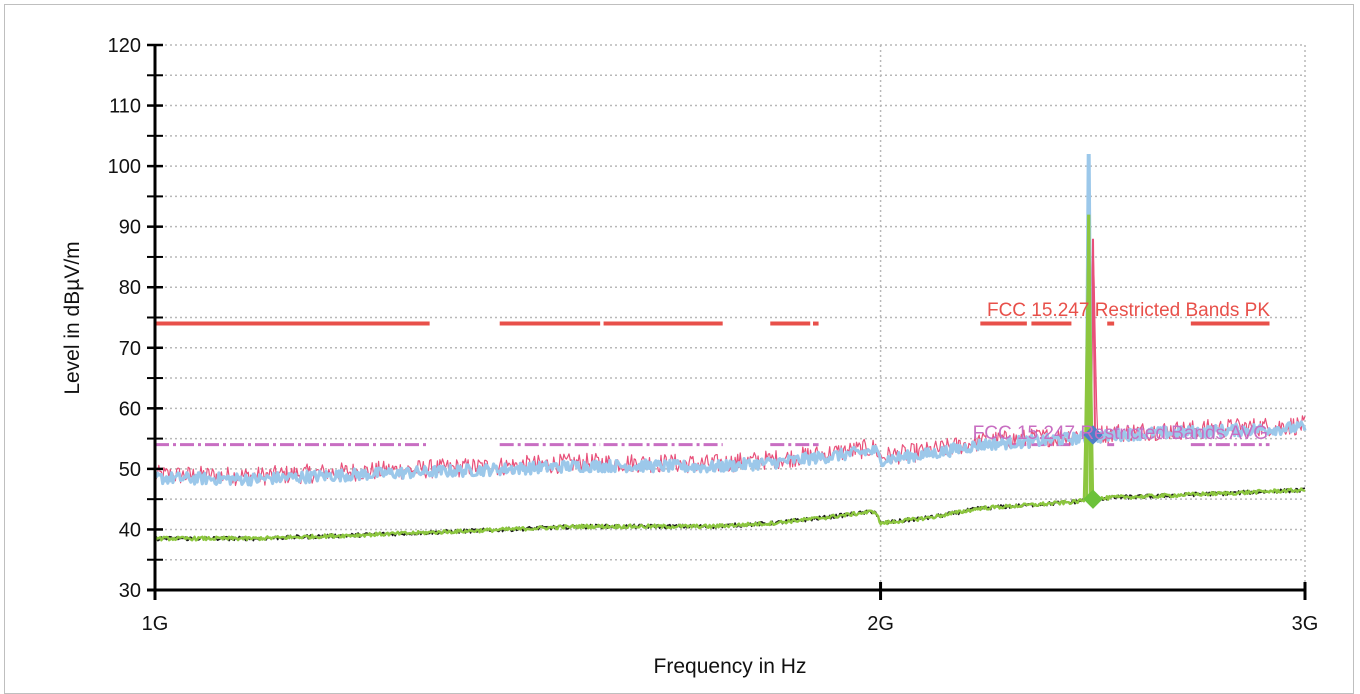  I want to click on x-axis-title: Frequency in Hz, so click(730, 666).